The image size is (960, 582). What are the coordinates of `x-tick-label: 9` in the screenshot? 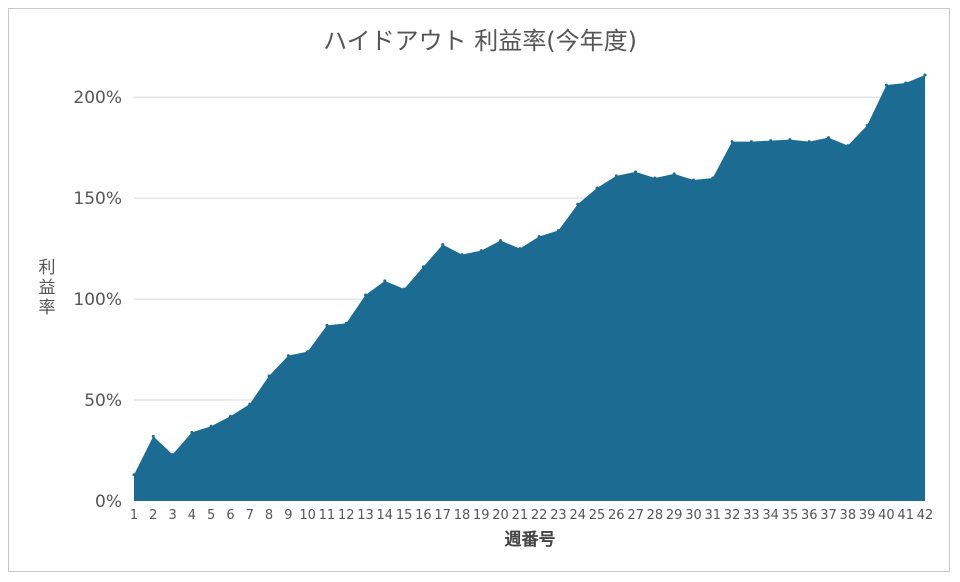 It's located at (288, 515).